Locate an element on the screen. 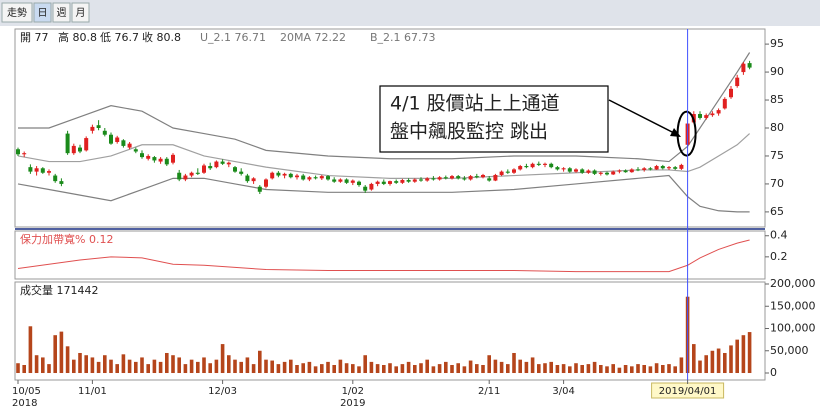  highlight-ellipse is located at coordinates (686, 133).